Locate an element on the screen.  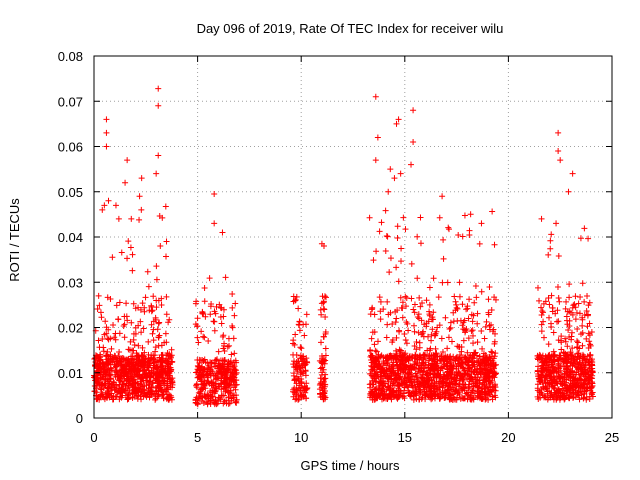
y-tick-label: 0.08 is located at coordinates (70, 56).